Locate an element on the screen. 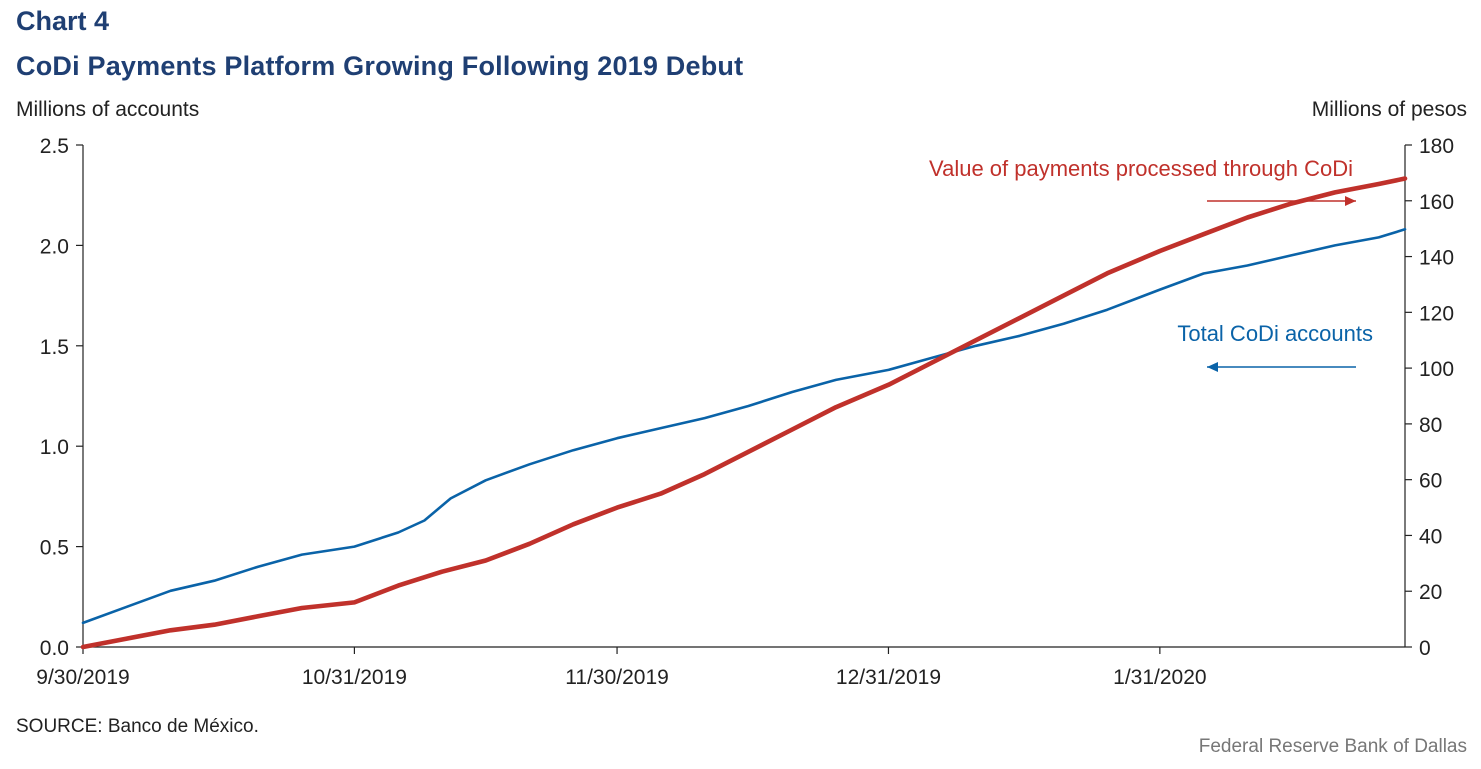  source-note: SOURCE: Banco de México. is located at coordinates (137, 726).